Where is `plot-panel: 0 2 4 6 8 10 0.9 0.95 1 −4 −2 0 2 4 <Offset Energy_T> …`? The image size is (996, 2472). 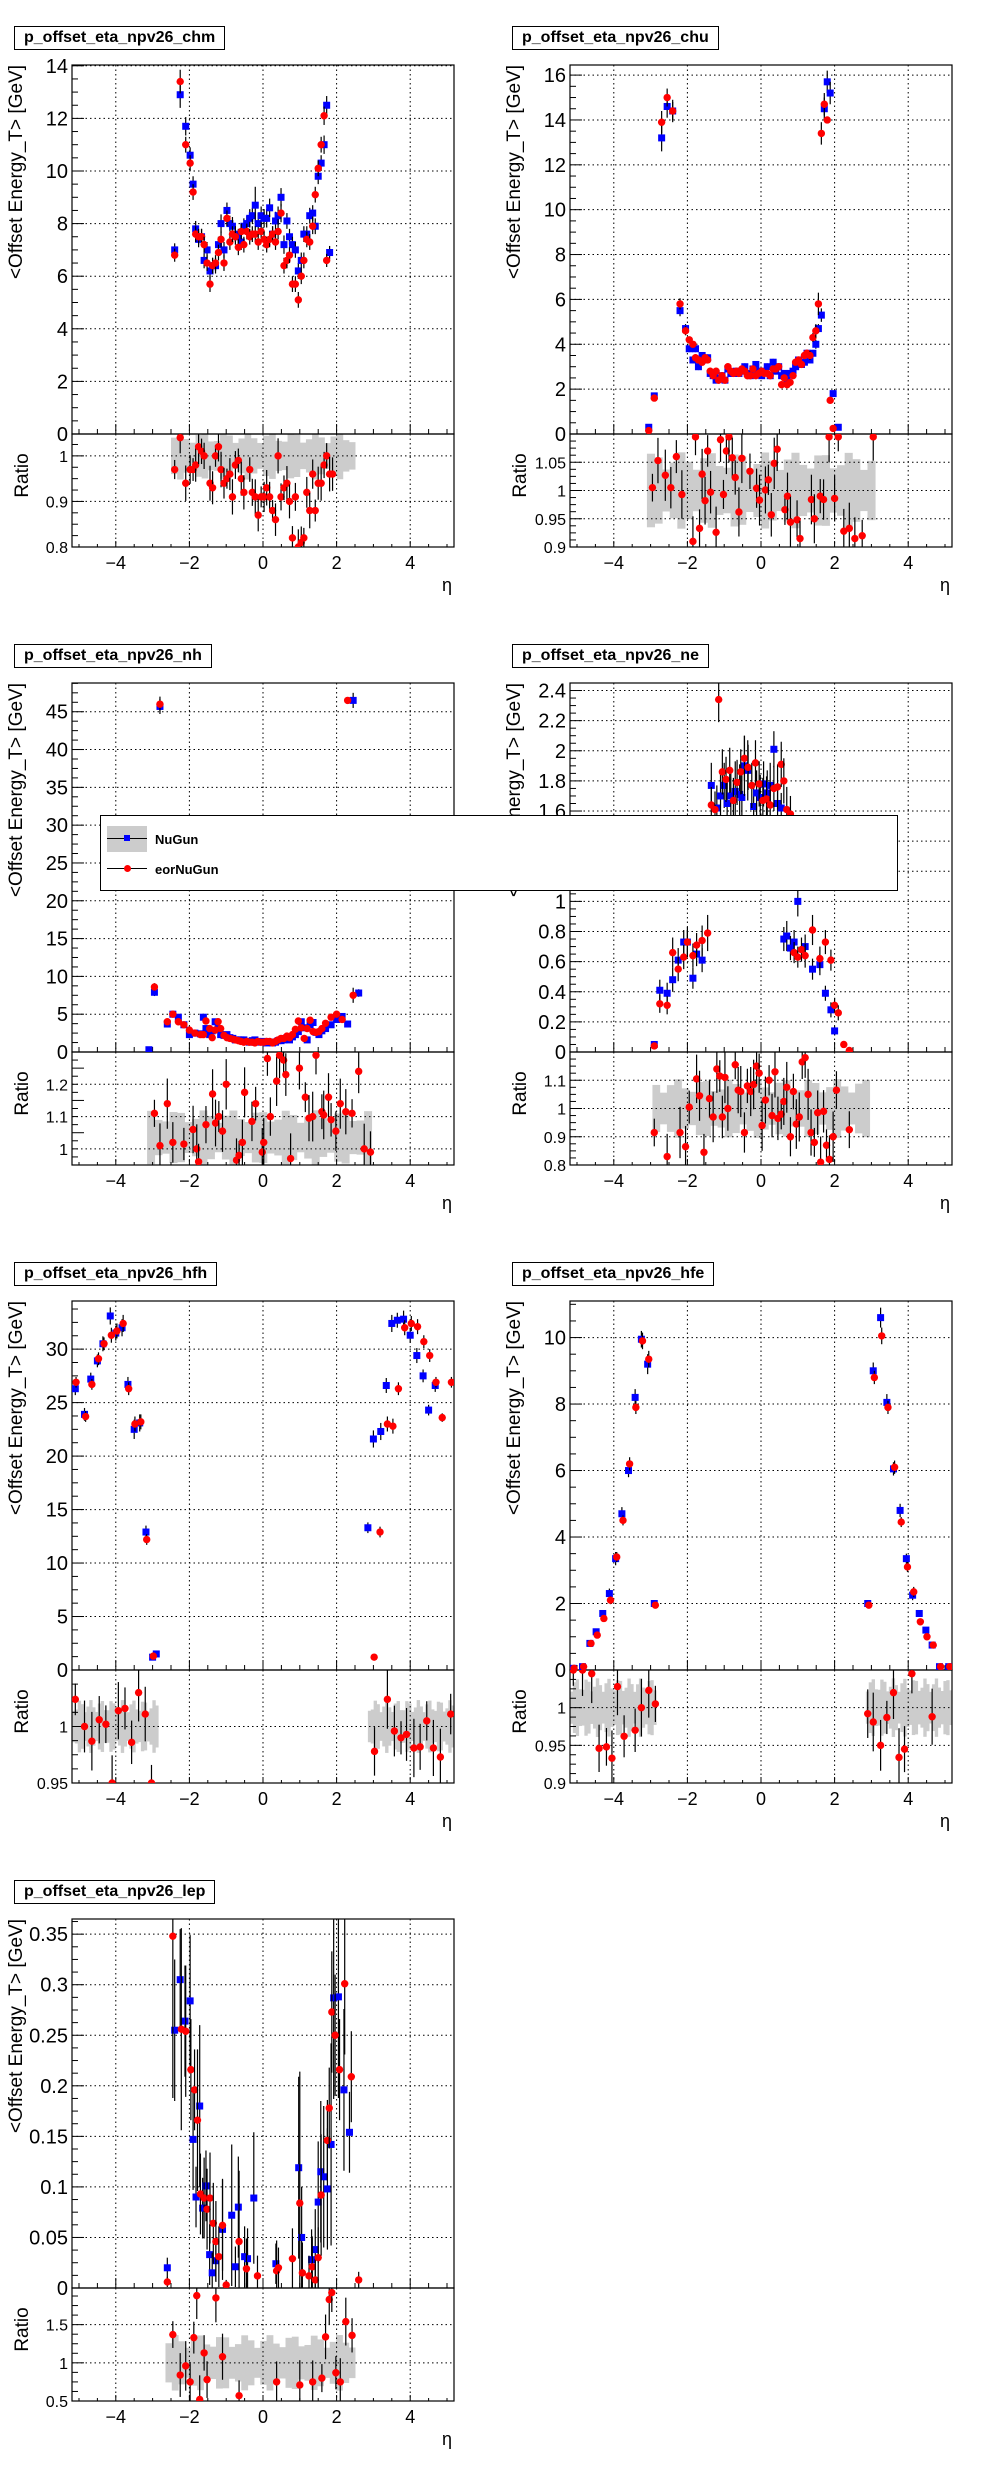 plot-panel: 0 2 4 6 8 10 0.9 0.95 1 −4 −2 0 2 4 <Offset Energy_T> … is located at coordinates (747, 1545).